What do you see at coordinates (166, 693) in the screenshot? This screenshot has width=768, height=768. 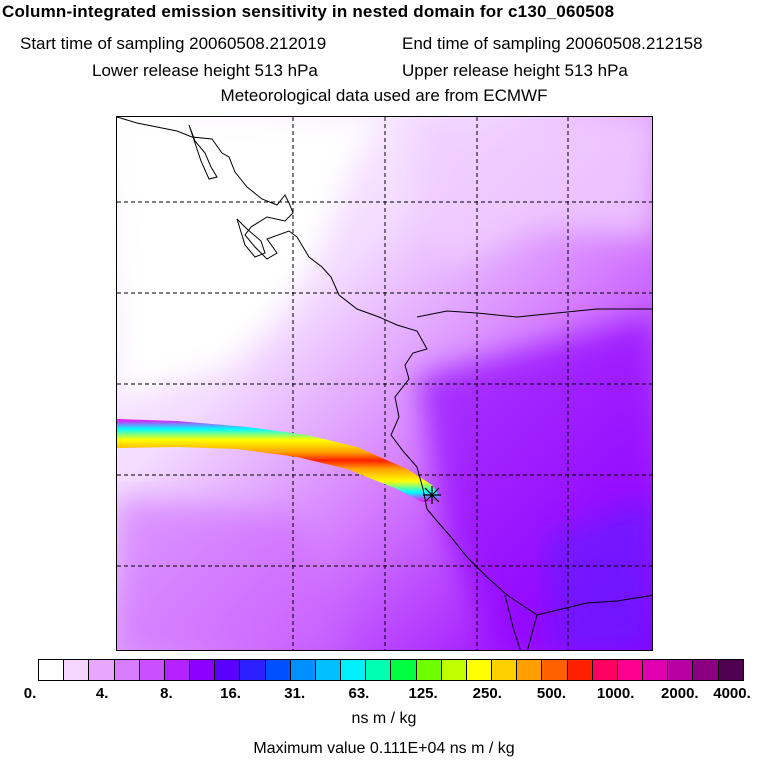 I see `colorbar-tick-label: 8.` at bounding box center [166, 693].